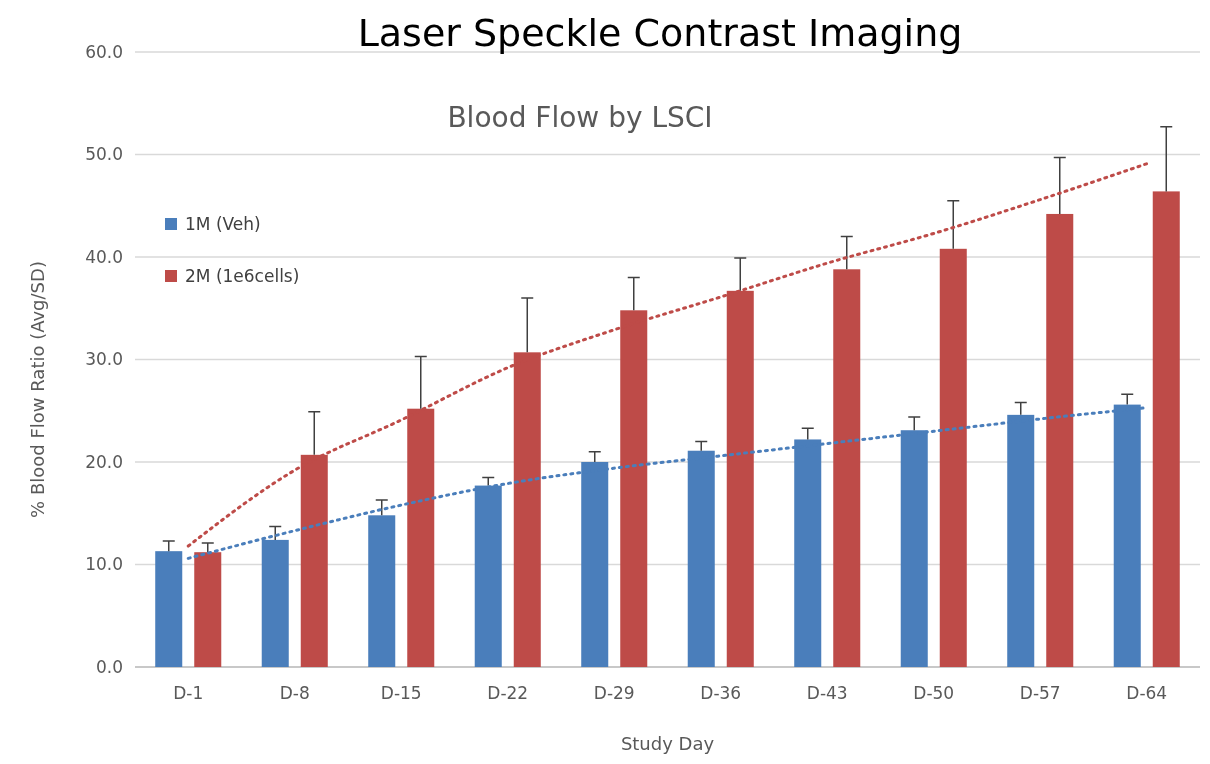  Describe the element at coordinates (242, 276) in the screenshot. I see `legend-label: 2M (1e6cells)` at that location.